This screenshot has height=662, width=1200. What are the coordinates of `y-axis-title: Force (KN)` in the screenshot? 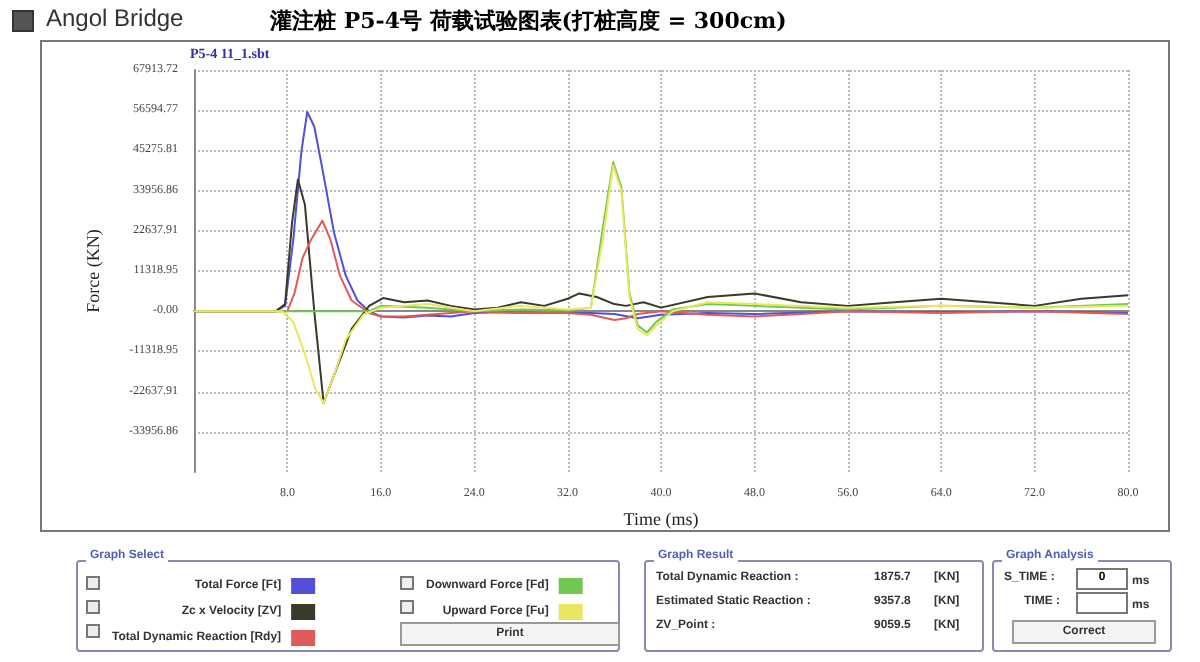 It's located at (93, 271).